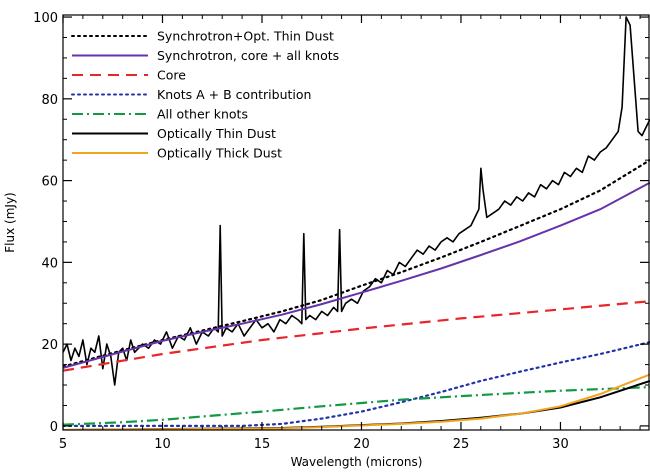 The image size is (650, 472). Describe the element at coordinates (63, 444) in the screenshot. I see `x-tick-label-5: 5` at that location.